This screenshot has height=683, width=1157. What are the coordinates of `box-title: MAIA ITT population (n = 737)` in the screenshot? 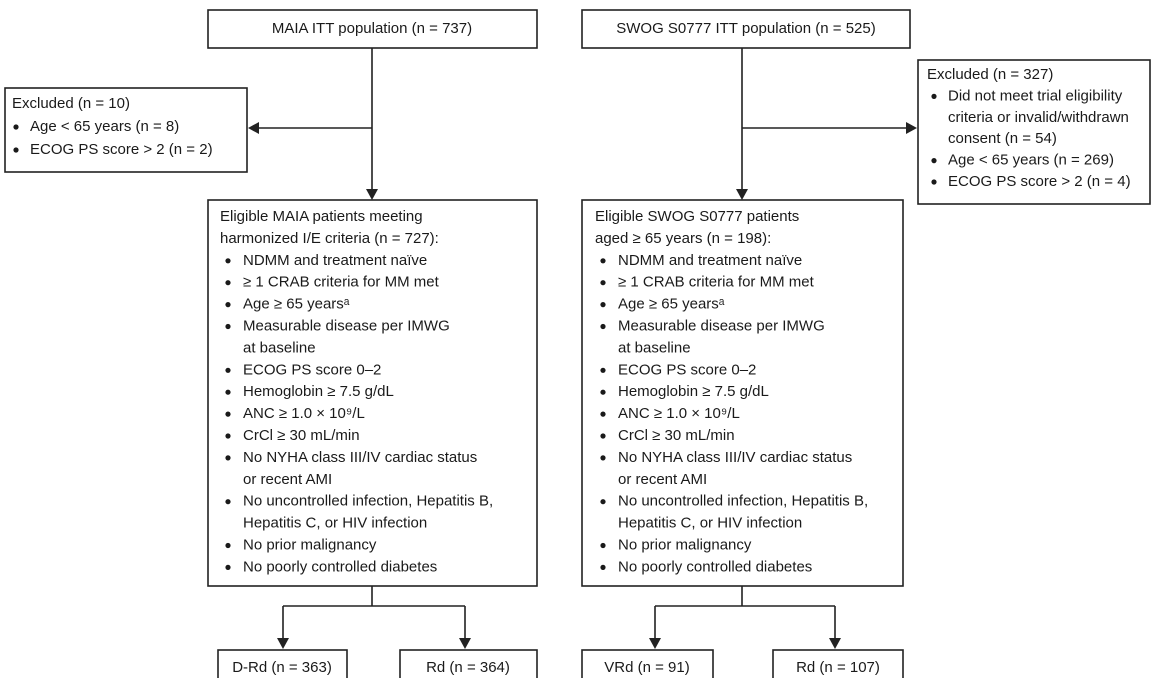 It's located at (372, 28).